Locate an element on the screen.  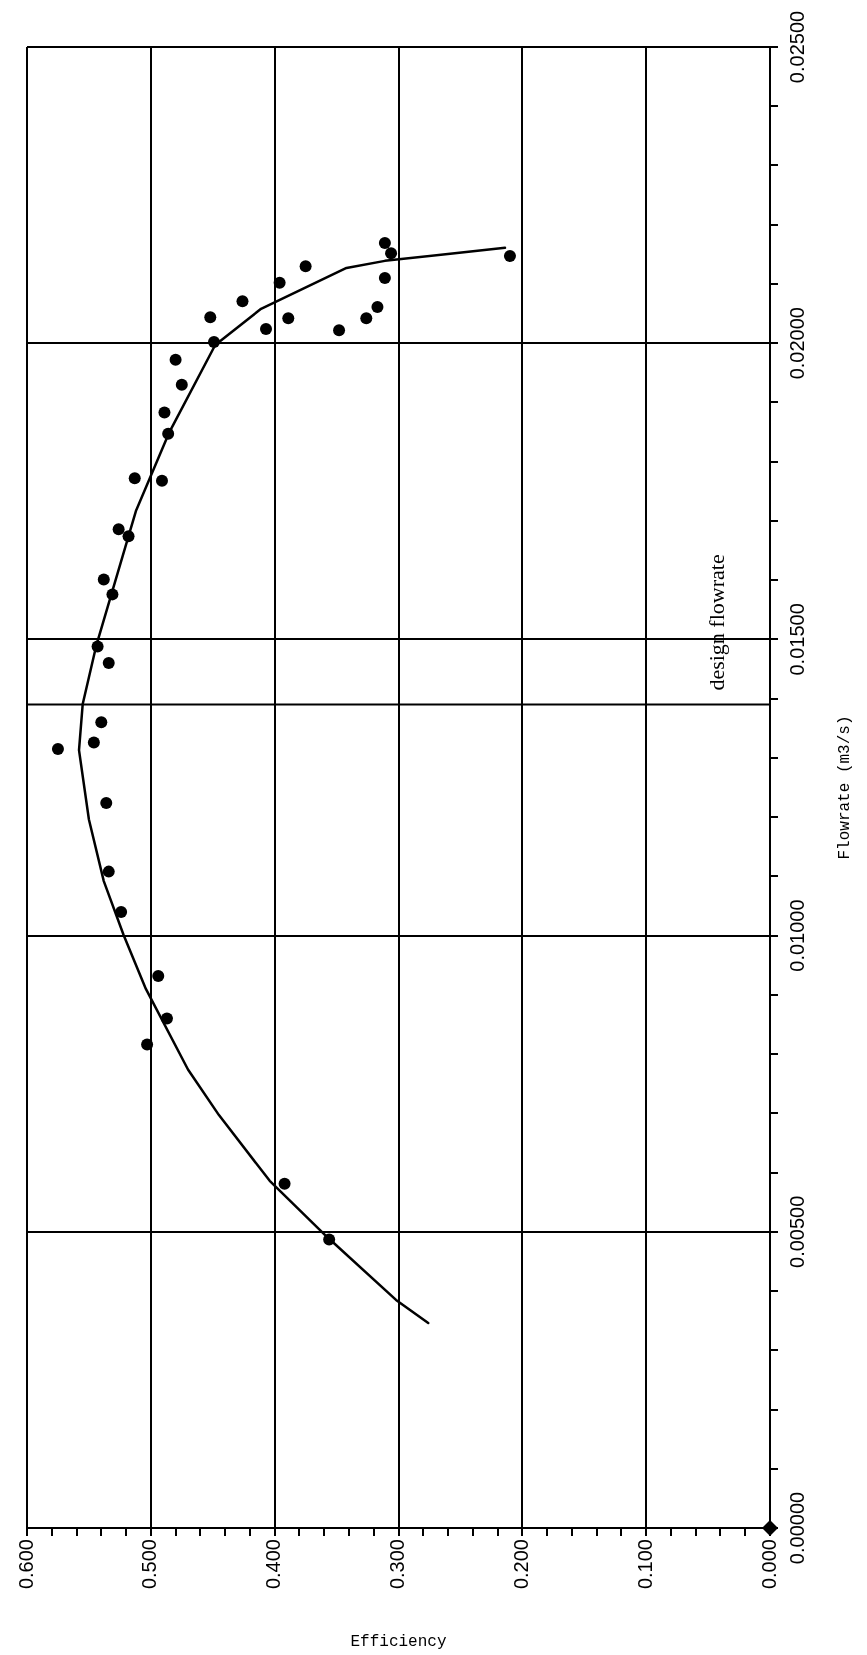
y-tick-label: 0.01000 is located at coordinates (796, 935).